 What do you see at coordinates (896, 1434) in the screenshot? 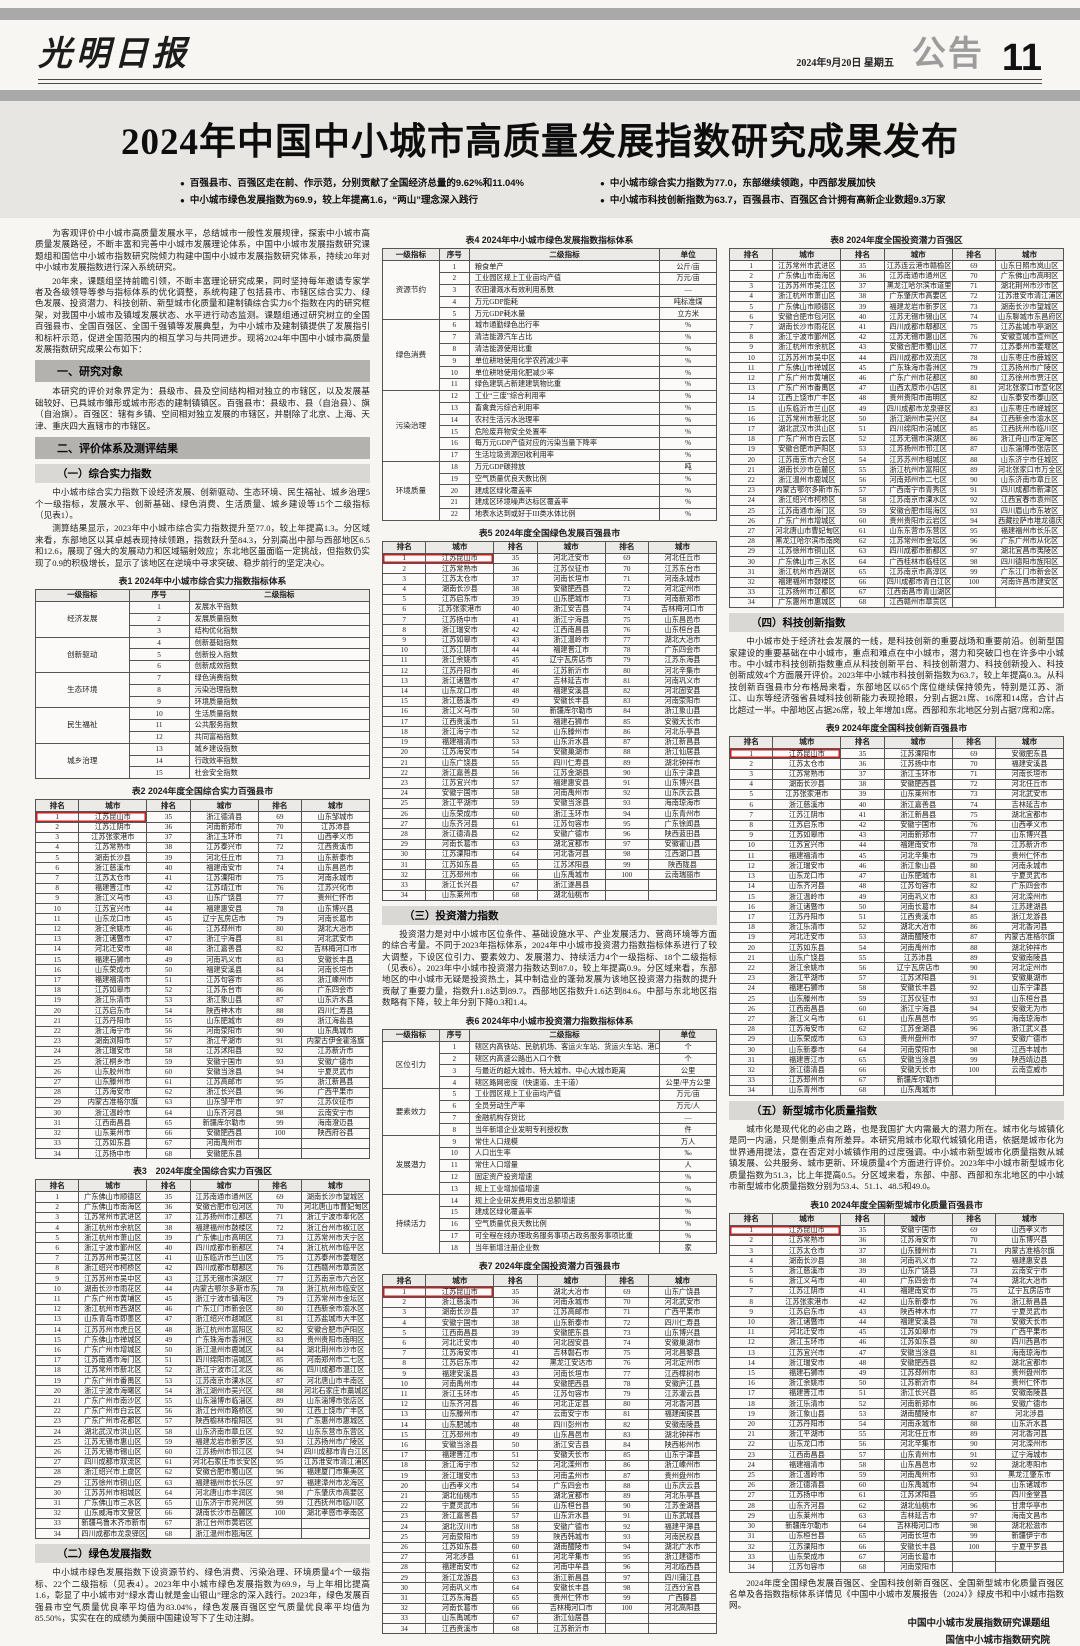
I see `table-row: 21 浙江平湖市 55 河北任丘市 89 河北香河县` at bounding box center [896, 1434].